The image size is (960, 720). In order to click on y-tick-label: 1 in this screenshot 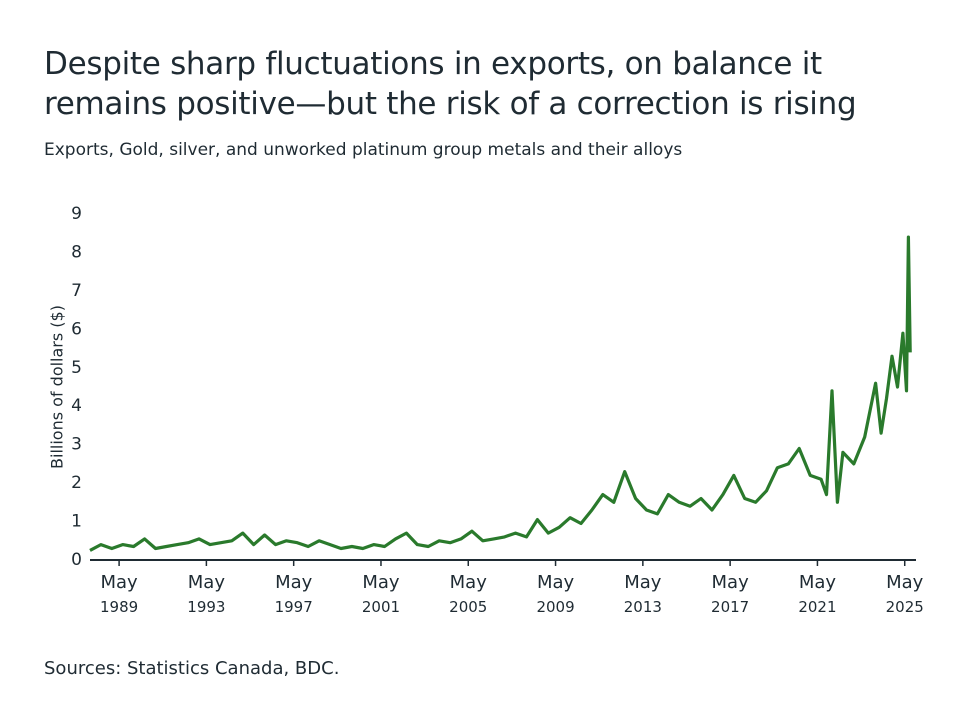, I will do `click(76, 522)`.